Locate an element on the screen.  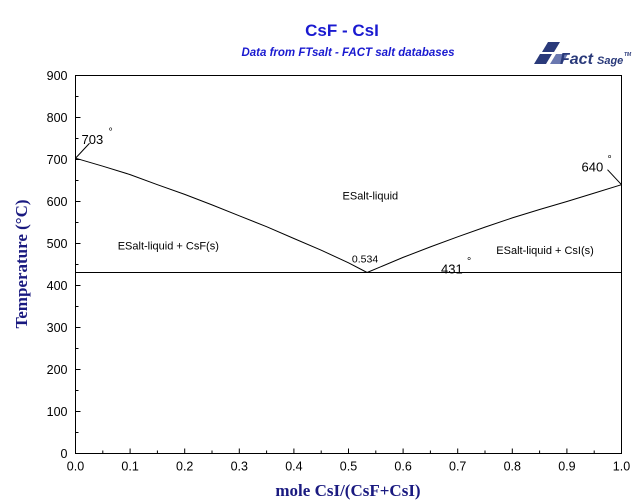
logo-text-main: Fact is located at coordinates (577, 59).